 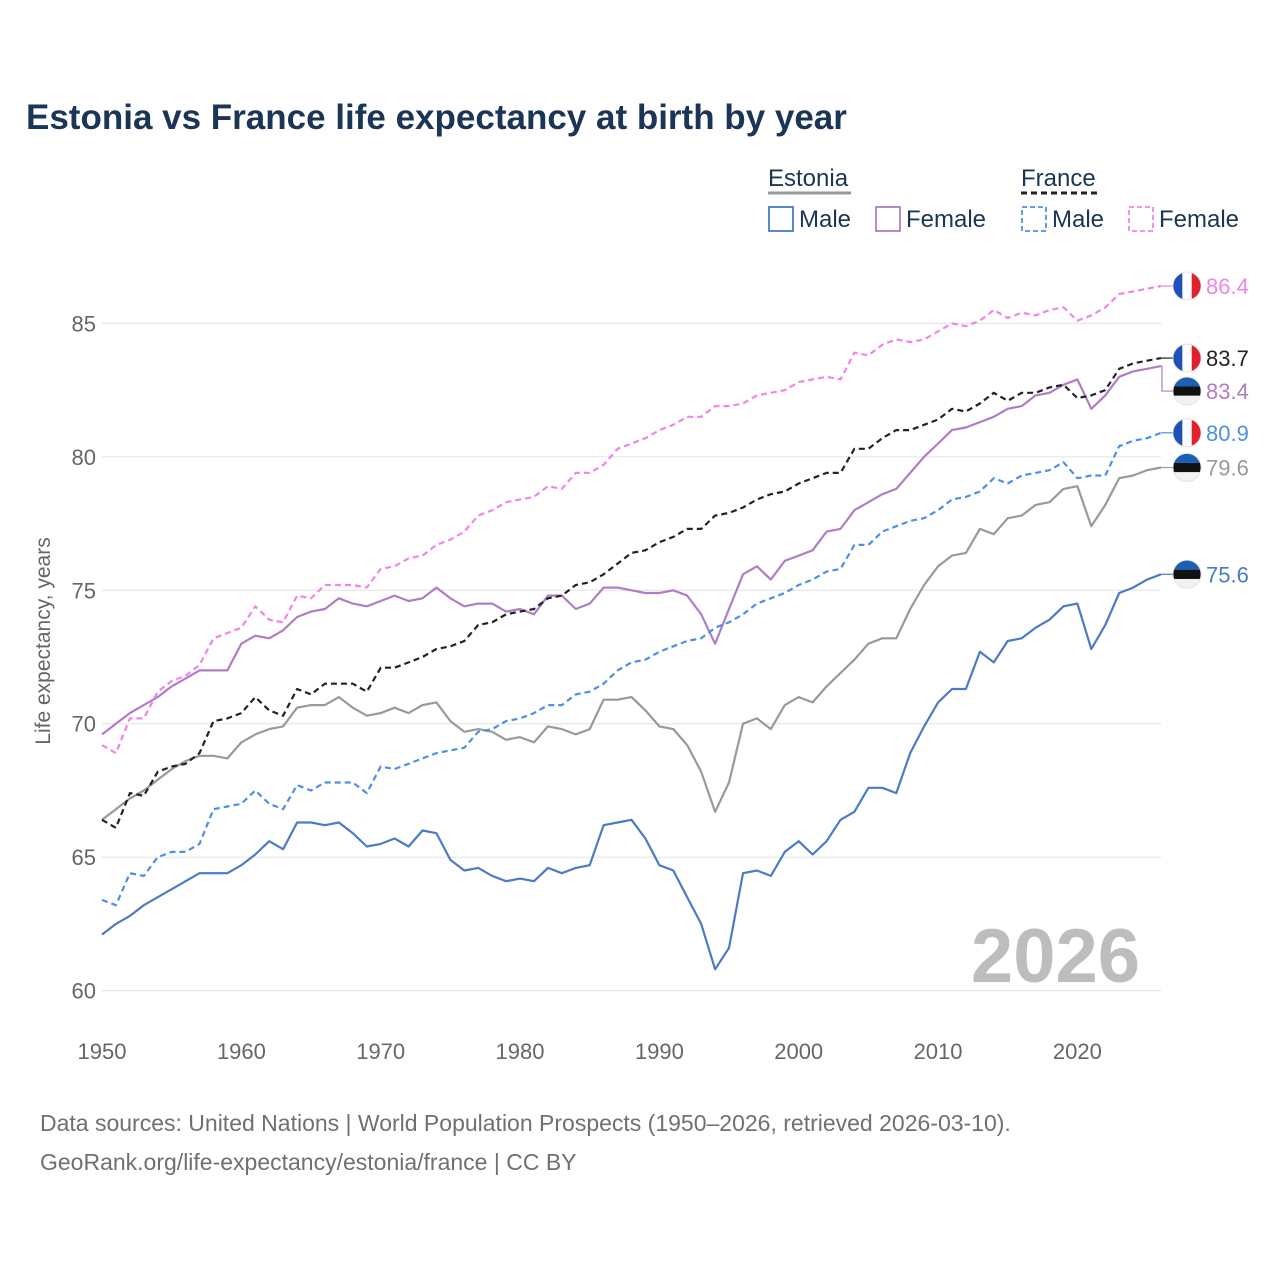 What do you see at coordinates (84, 457) in the screenshot?
I see `y-tick-label: 80` at bounding box center [84, 457].